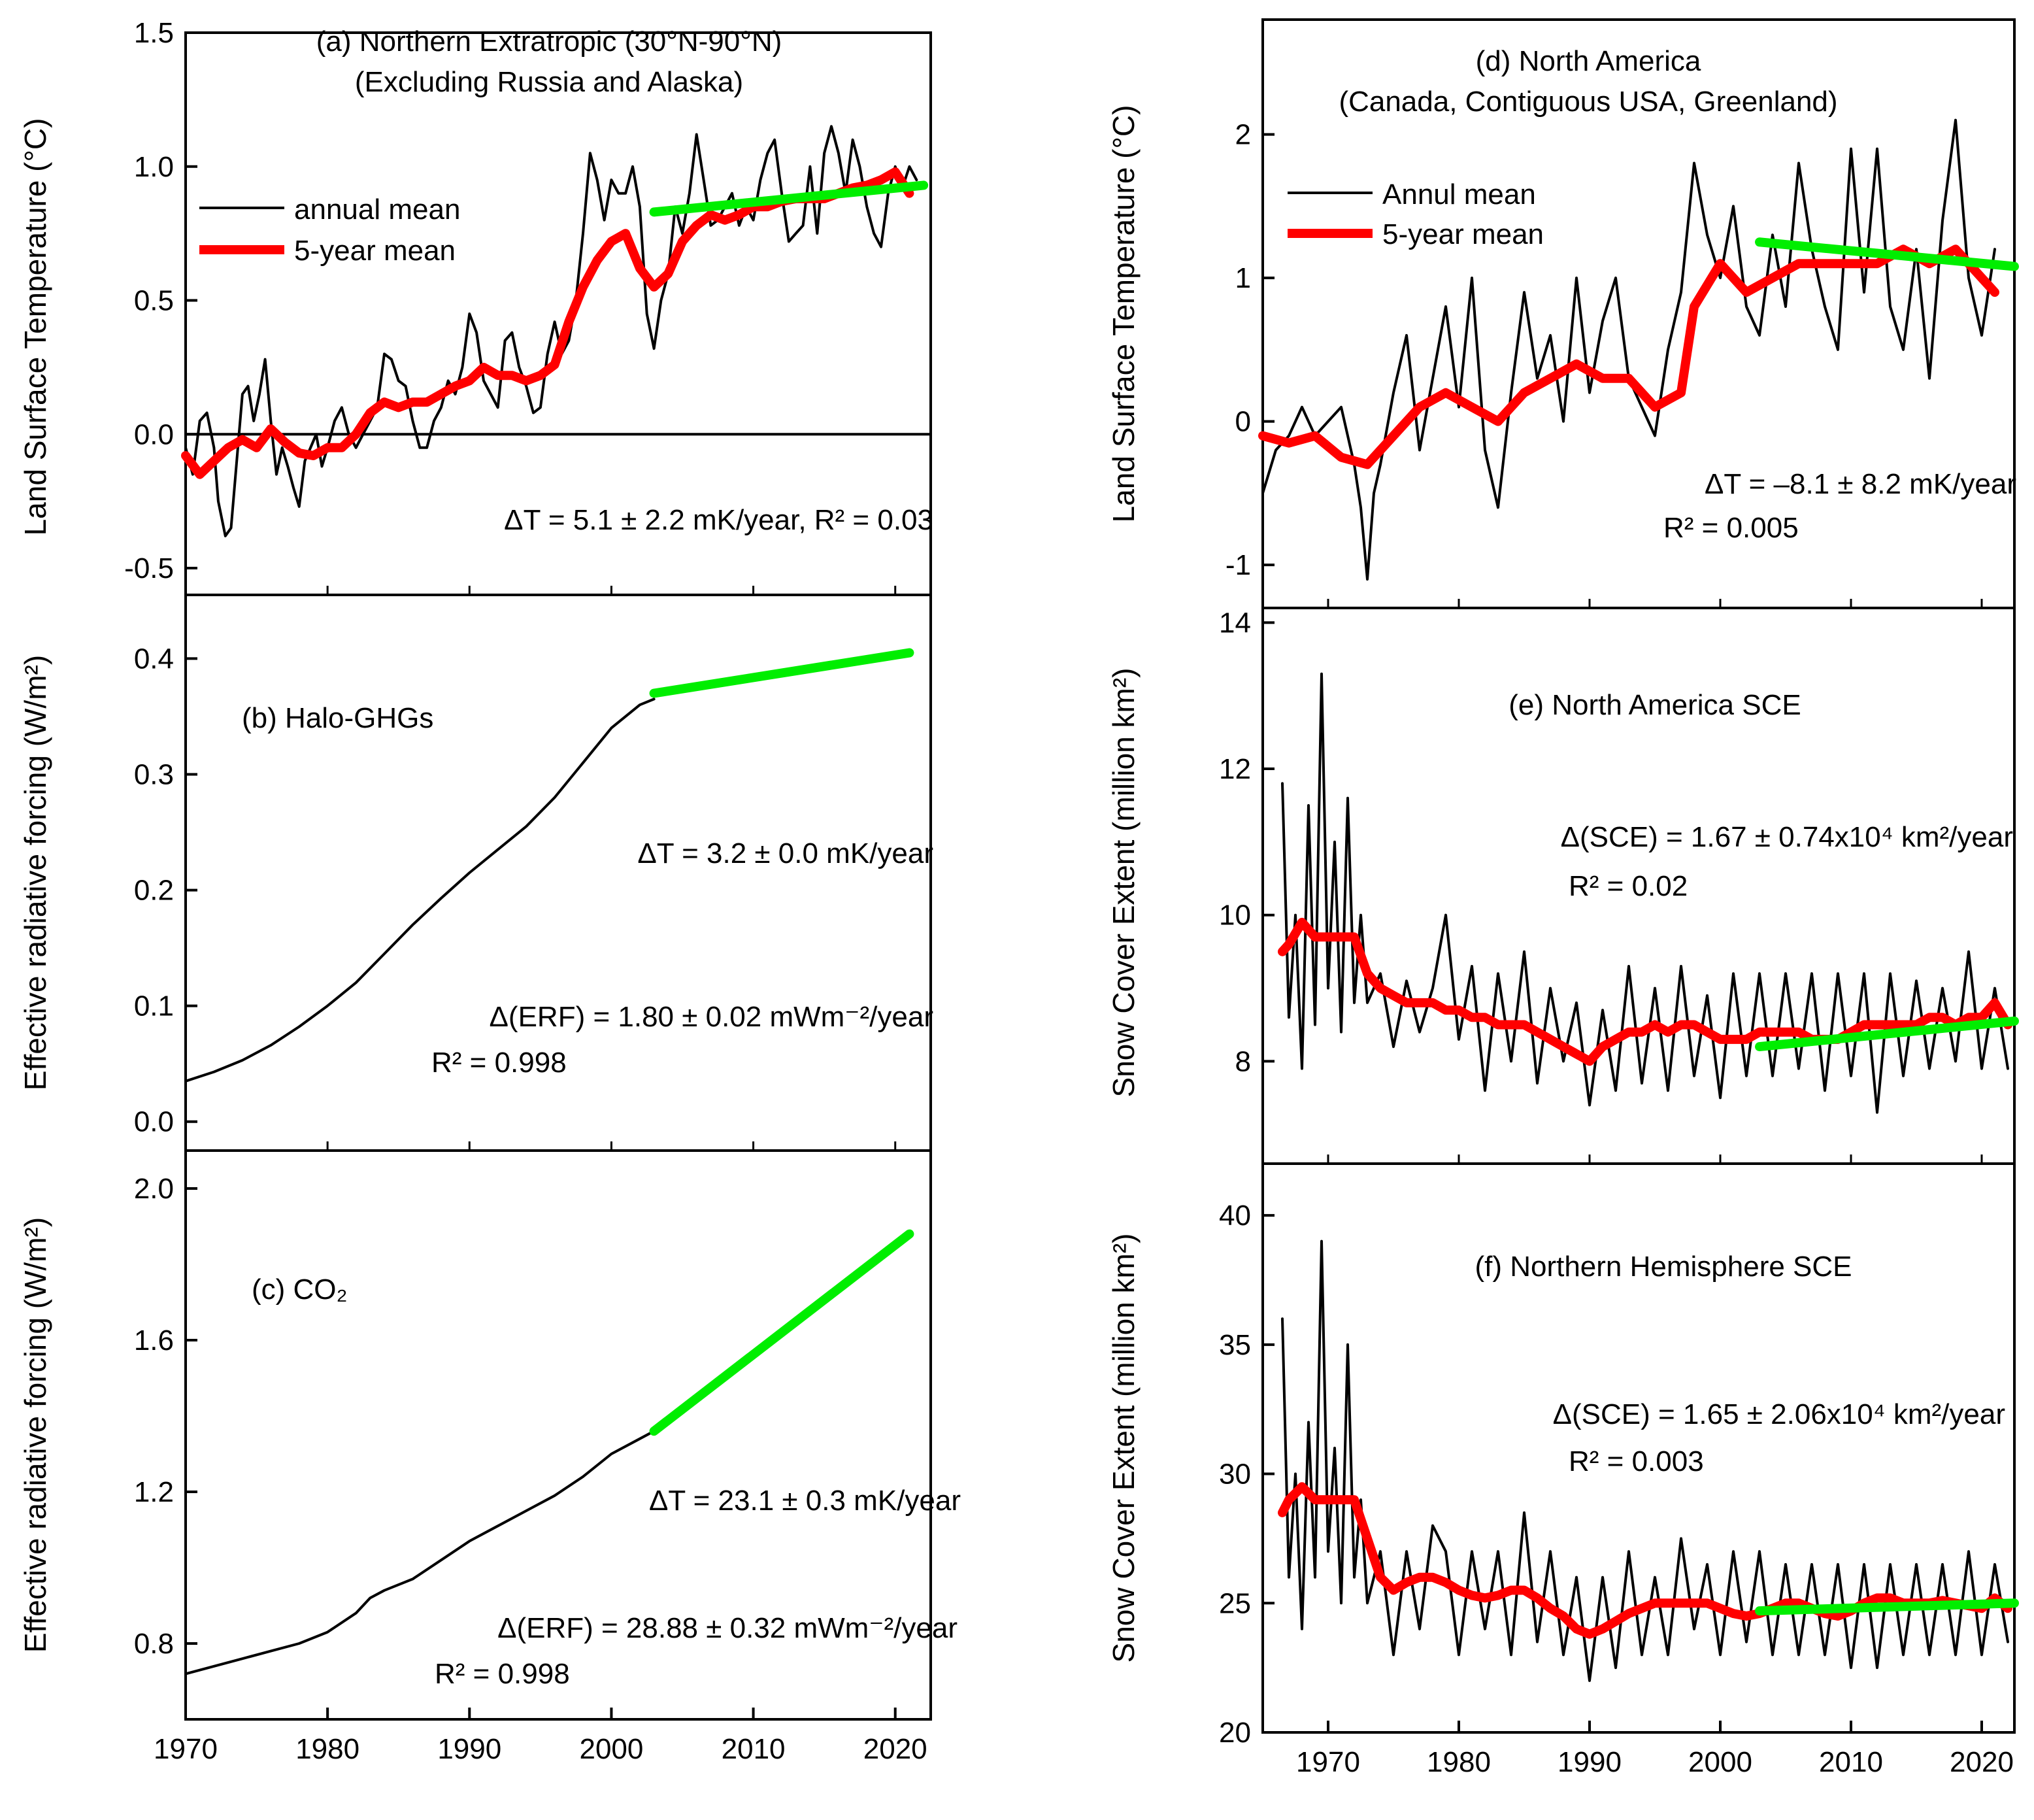 The height and width of the screenshot is (1820, 2034). Describe the element at coordinates (154, 891) in the screenshot. I see `y-tick-label: 0.2` at that location.